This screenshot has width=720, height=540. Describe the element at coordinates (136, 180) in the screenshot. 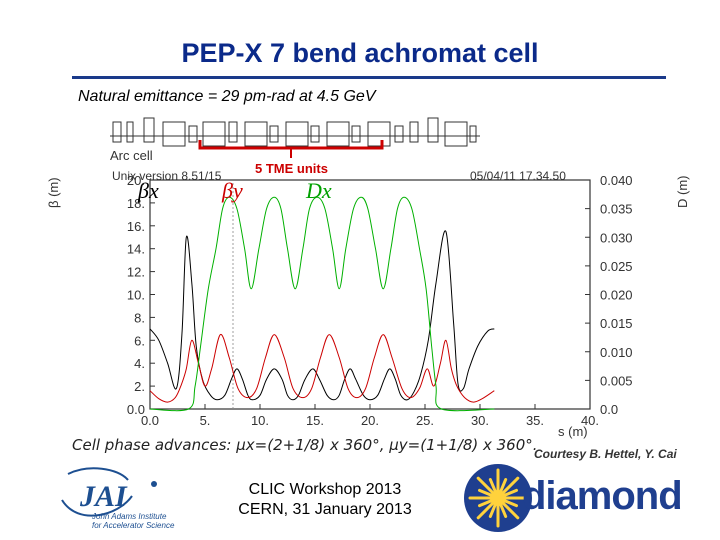

I see `y-left-tick-label: 20.` at that location.